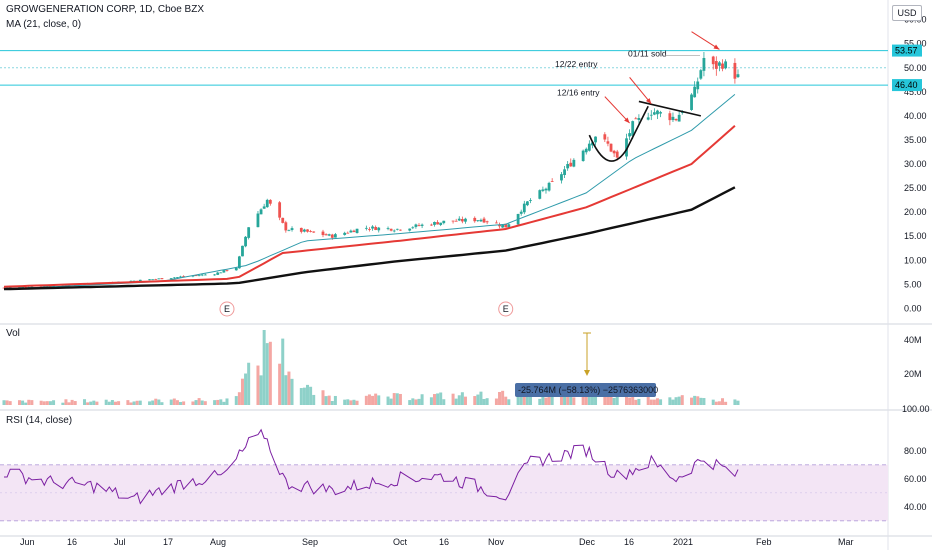 The width and height of the screenshot is (932, 550). Describe the element at coordinates (587, 373) in the screenshot. I see `measure-arrowhead` at that location.